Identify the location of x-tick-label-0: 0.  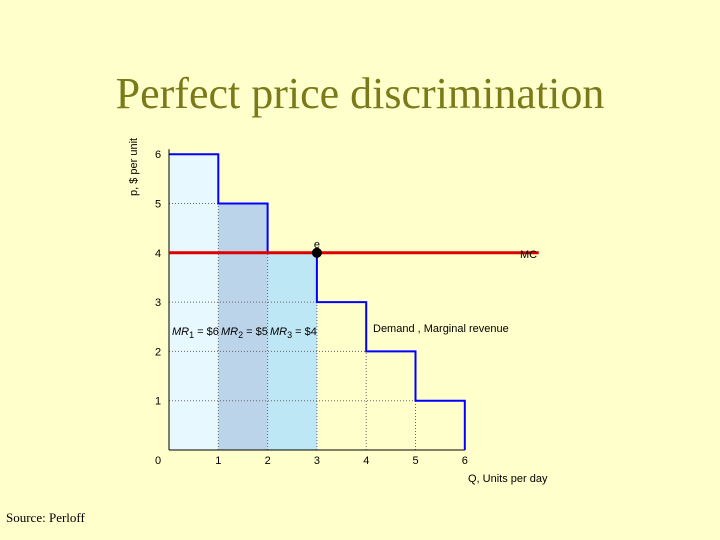
(158, 461).